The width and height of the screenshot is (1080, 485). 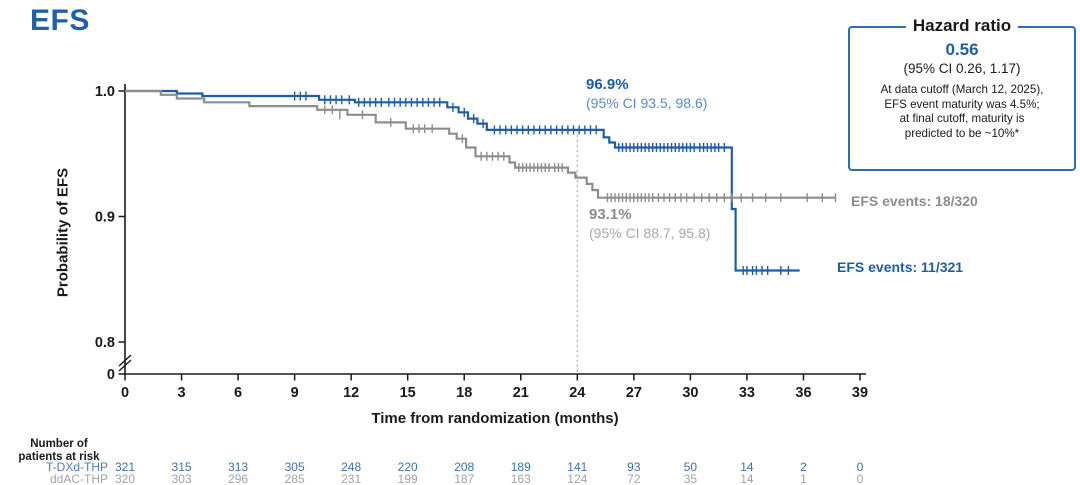 I want to click on risk-value: 220, so click(x=407, y=467).